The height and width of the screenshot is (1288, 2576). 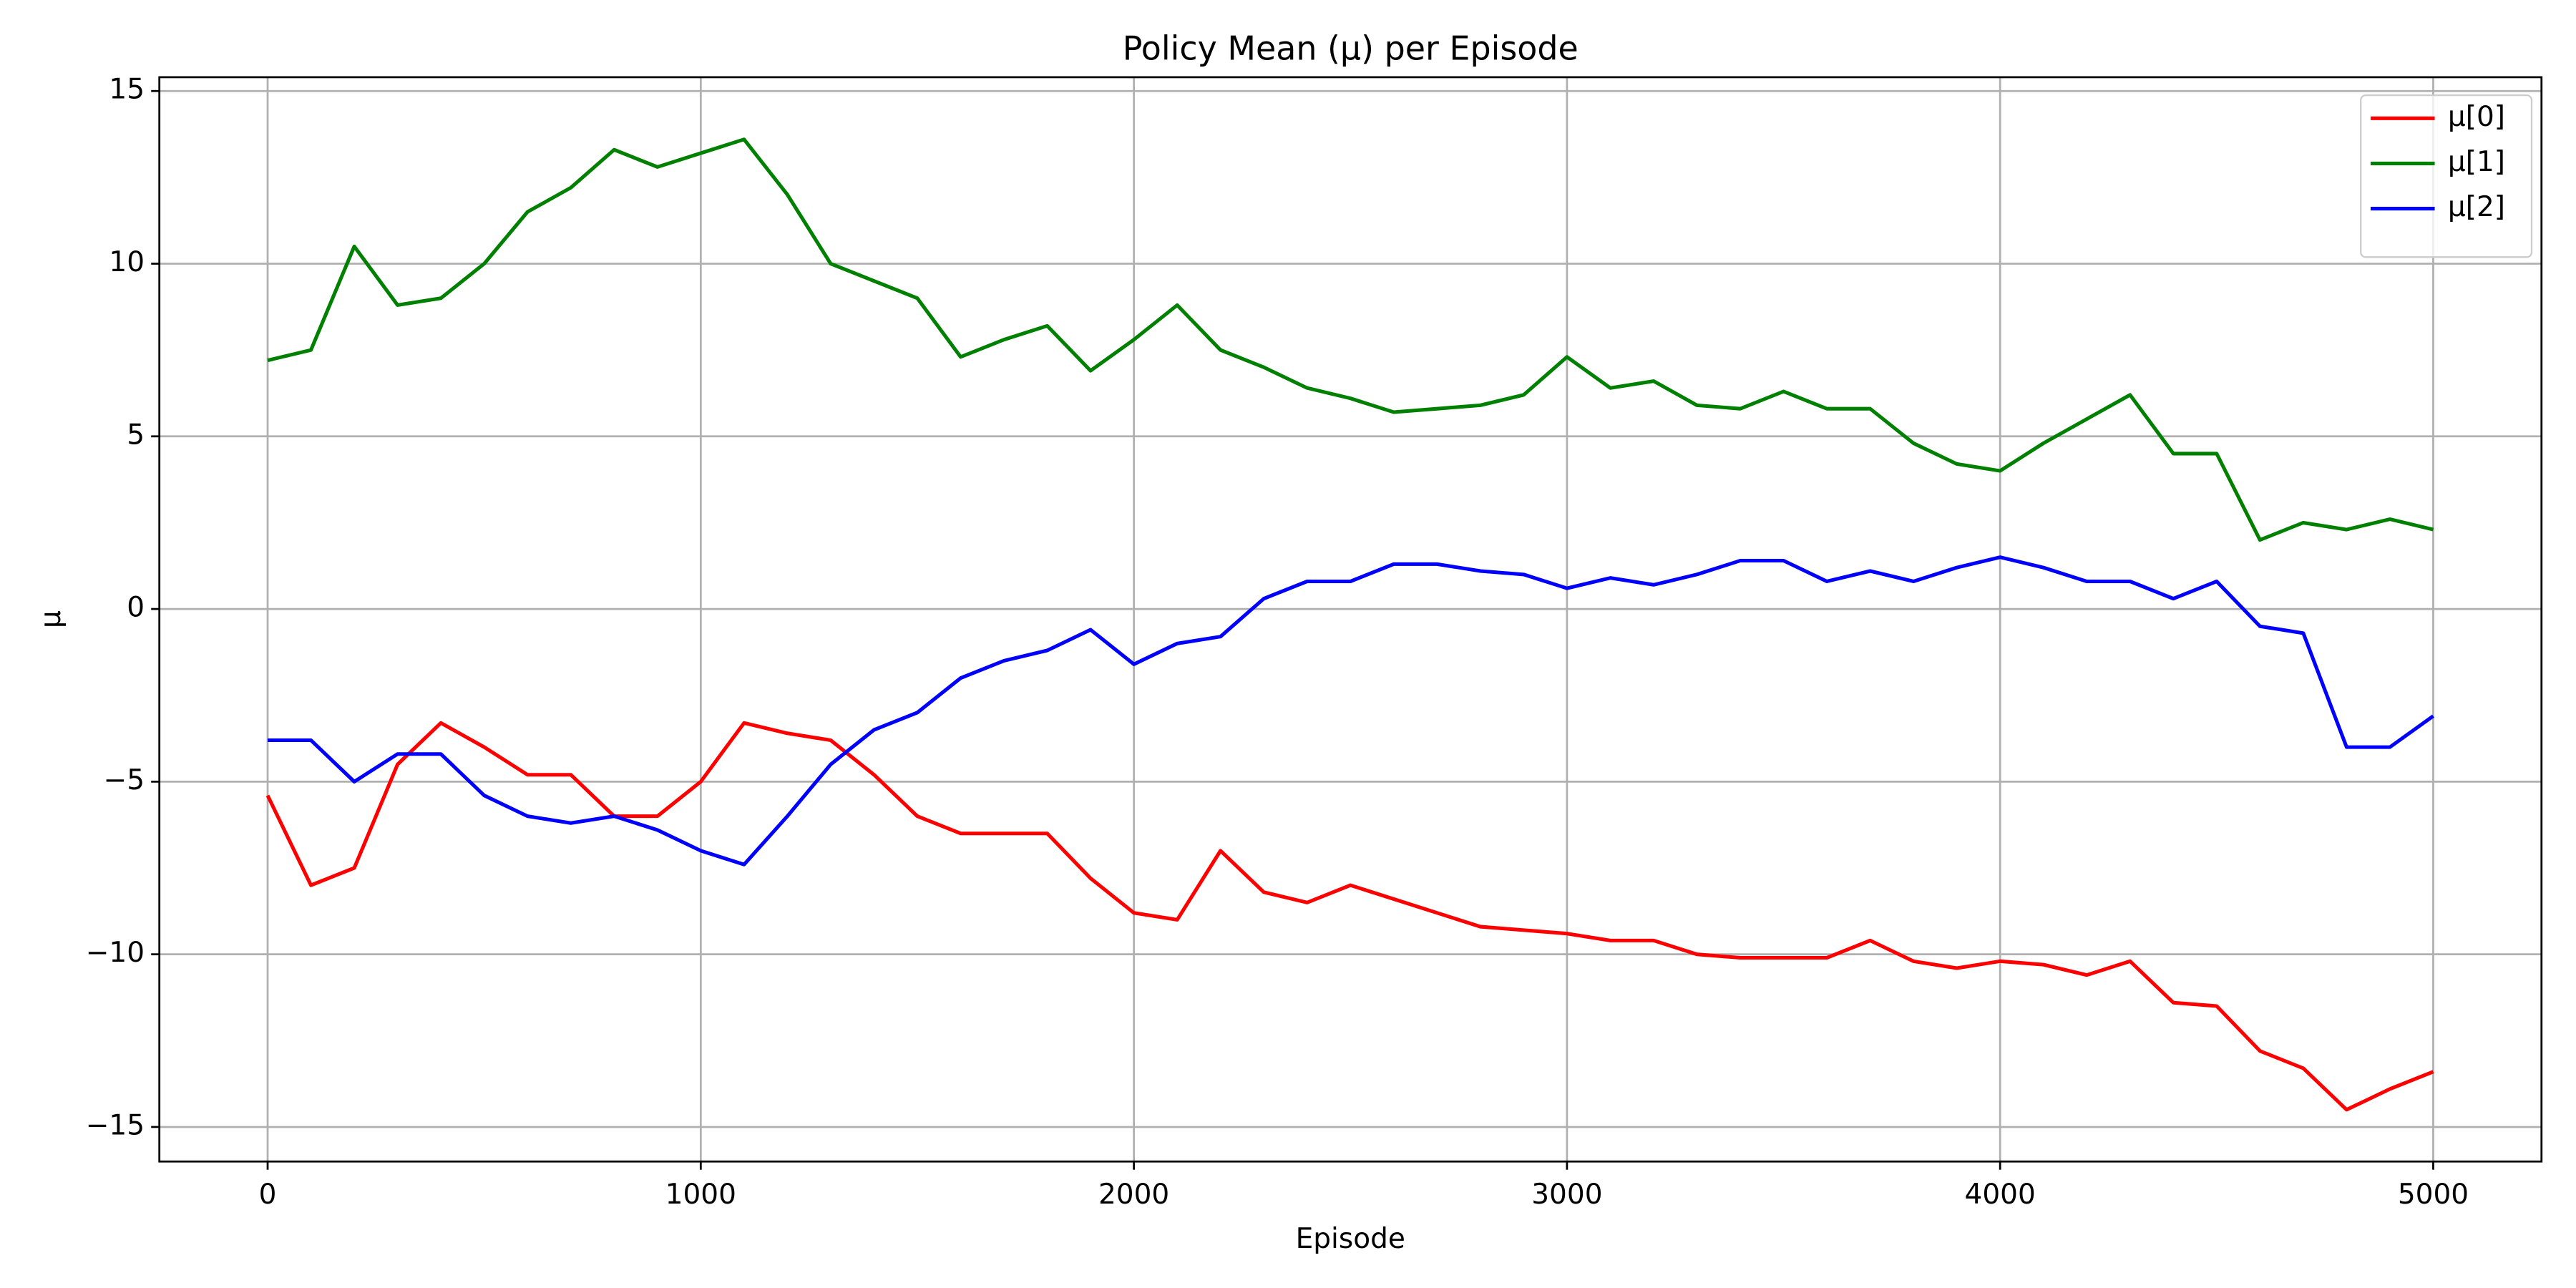 What do you see at coordinates (127, 90) in the screenshot?
I see `y-tick-label: 15` at bounding box center [127, 90].